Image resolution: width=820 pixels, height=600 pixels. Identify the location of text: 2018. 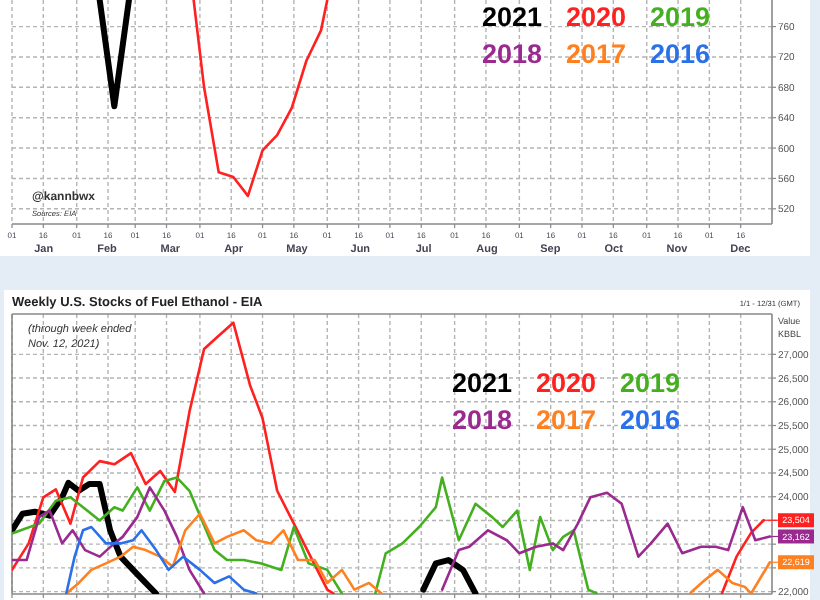
(482, 420).